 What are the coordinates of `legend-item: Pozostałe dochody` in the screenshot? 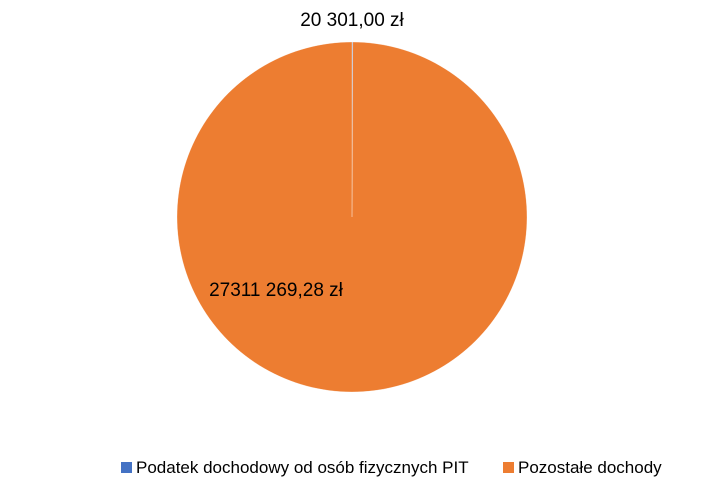 It's located at (582, 468).